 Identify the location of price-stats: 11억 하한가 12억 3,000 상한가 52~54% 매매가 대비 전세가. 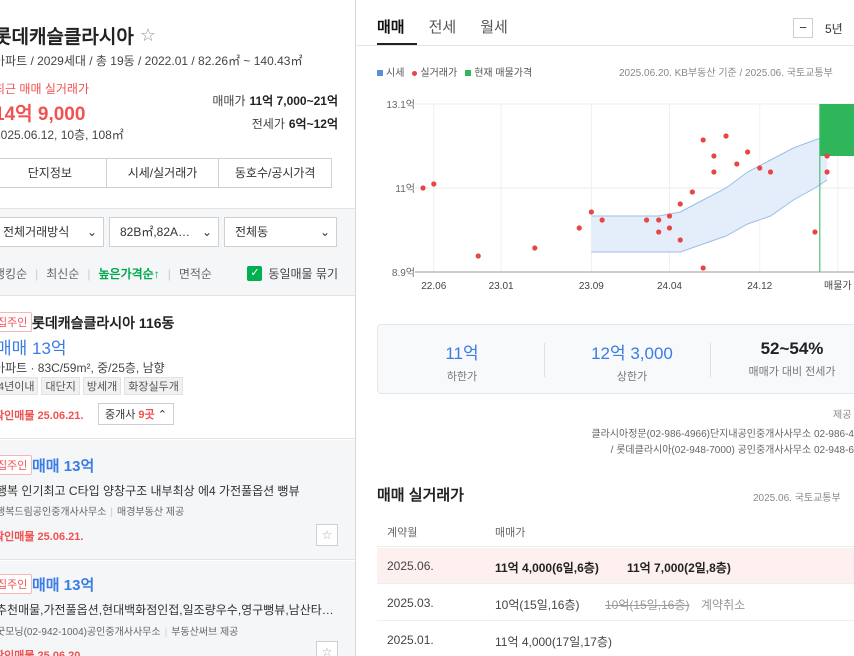
(615, 359).